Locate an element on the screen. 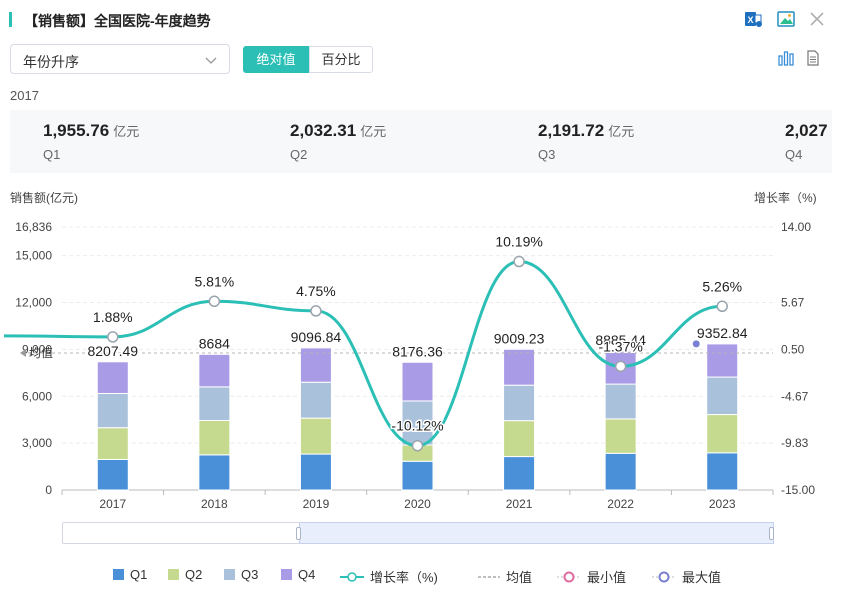  zoom-slider-selection is located at coordinates (536, 533).